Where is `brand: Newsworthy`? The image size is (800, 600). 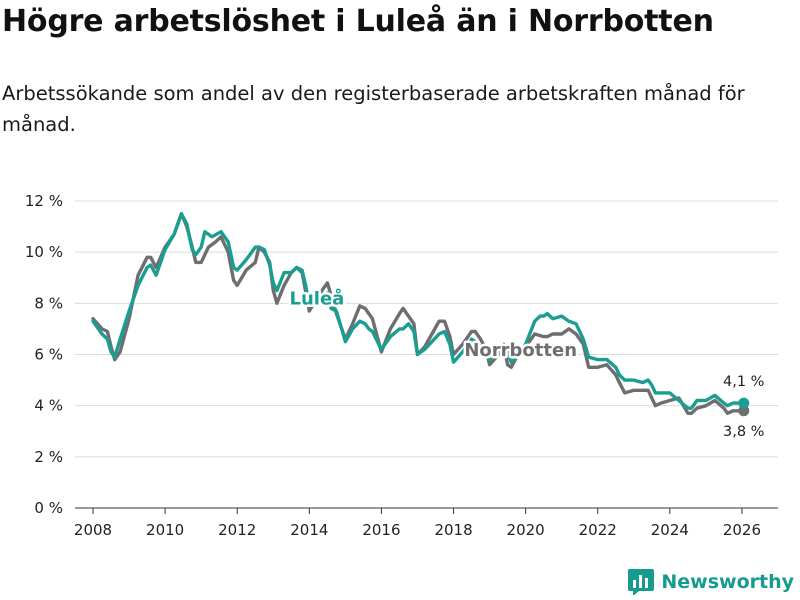 brand: Newsworthy is located at coordinates (711, 582).